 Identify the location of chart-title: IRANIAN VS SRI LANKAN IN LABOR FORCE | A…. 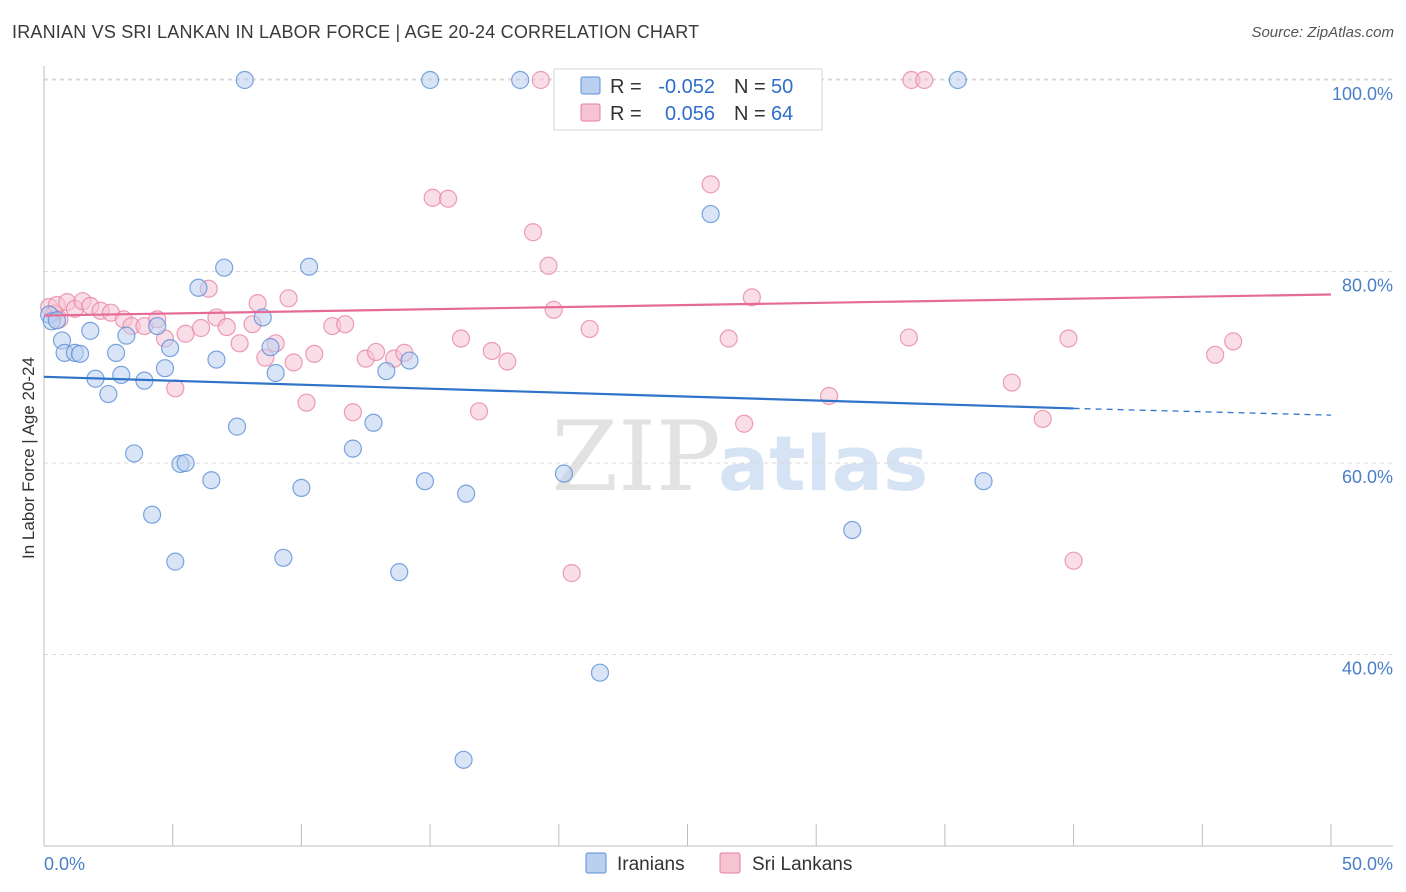
(356, 32).